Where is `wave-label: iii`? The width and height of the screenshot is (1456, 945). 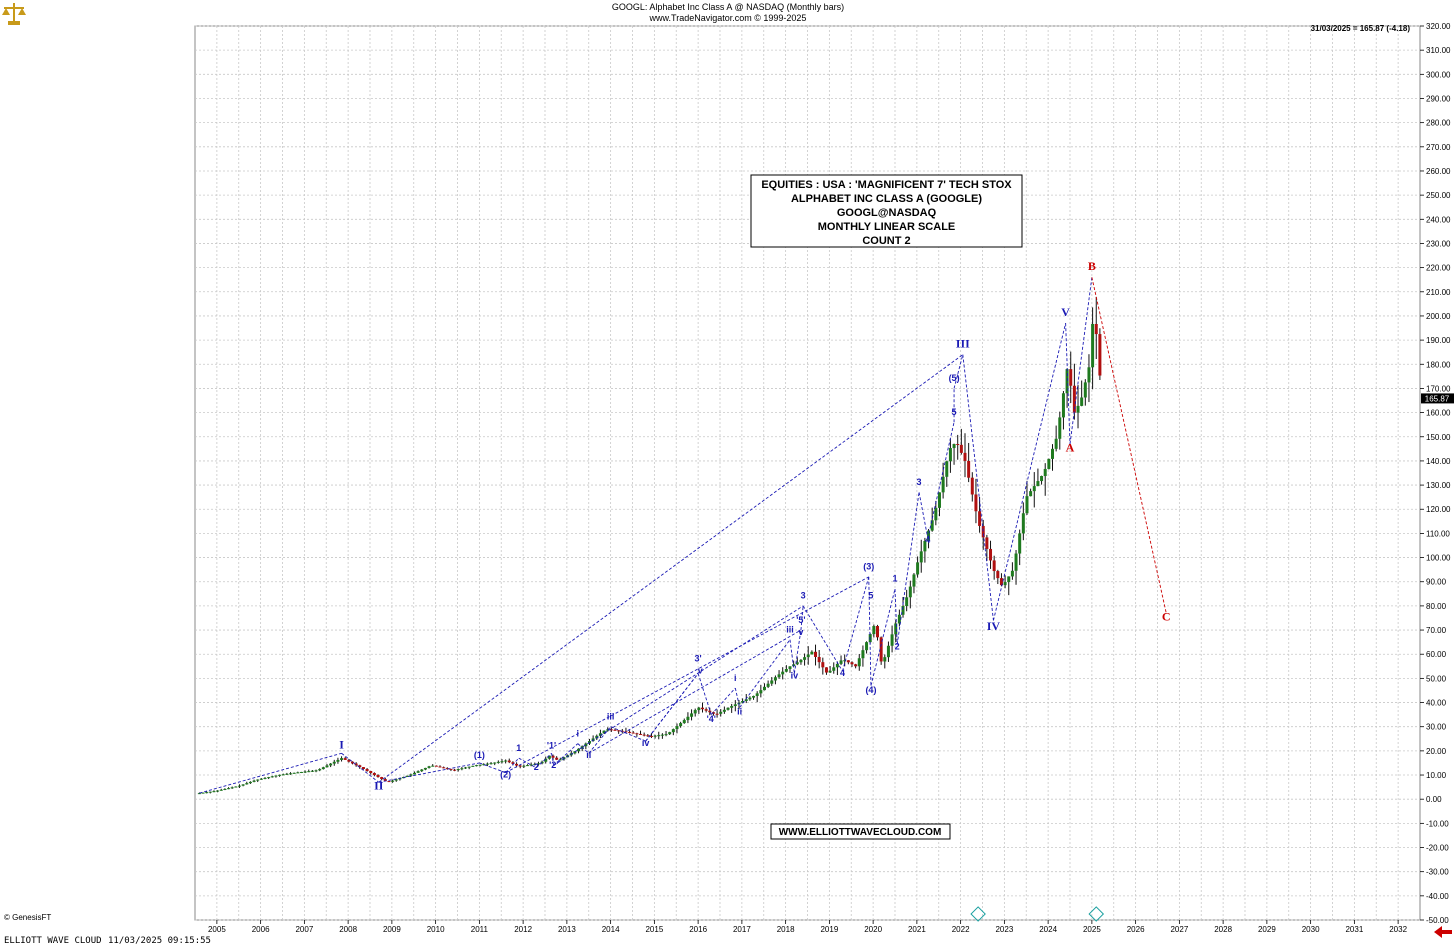
wave-label: iii is located at coordinates (611, 716).